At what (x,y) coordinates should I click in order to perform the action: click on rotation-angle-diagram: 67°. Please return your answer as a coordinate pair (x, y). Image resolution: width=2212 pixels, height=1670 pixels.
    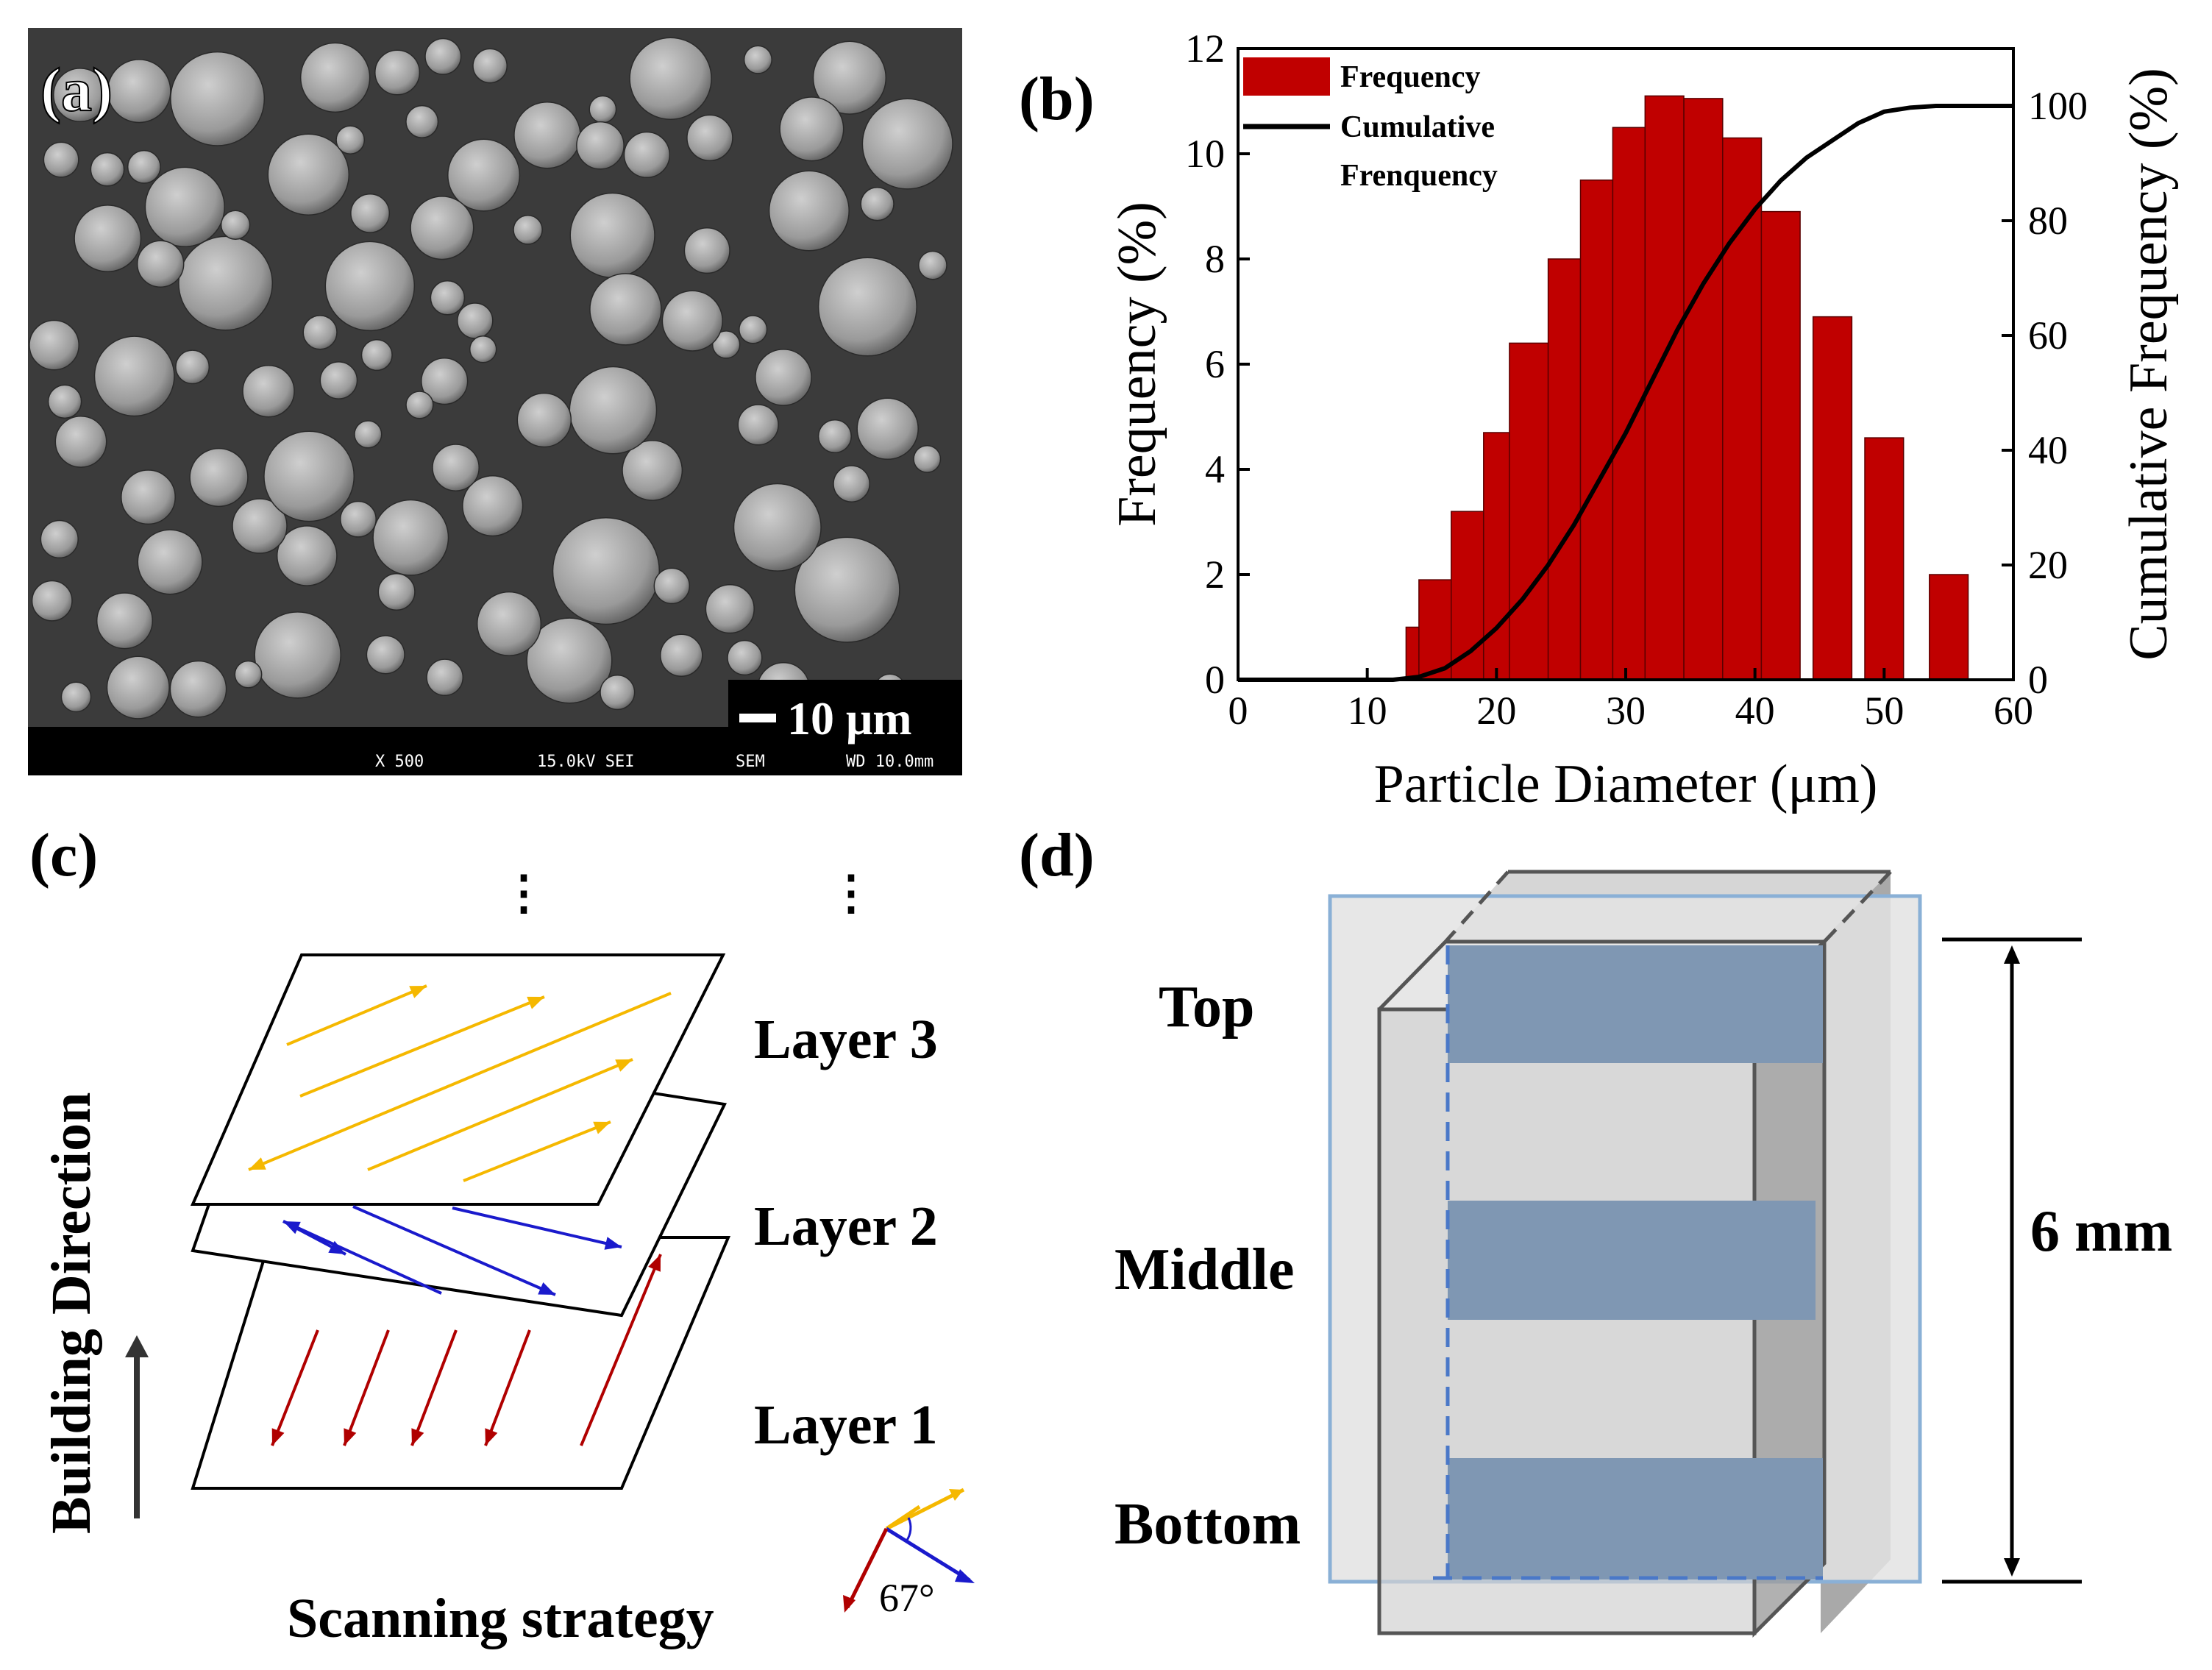
    Looking at the image, I should click on (909, 1554).